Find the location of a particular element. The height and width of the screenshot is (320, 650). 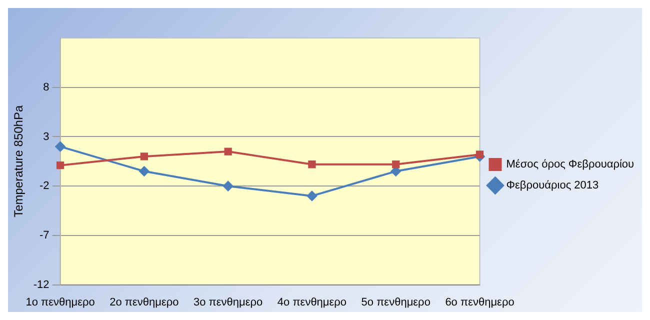

x-tick-label: 6ο πενθημερο is located at coordinates (479, 302).